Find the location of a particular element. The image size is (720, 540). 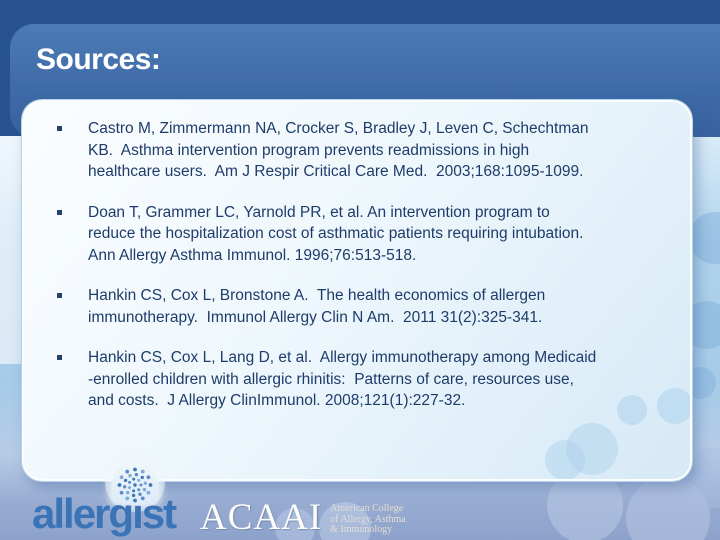

wordmark-dotless-i: ı is located at coordinates (138, 513).